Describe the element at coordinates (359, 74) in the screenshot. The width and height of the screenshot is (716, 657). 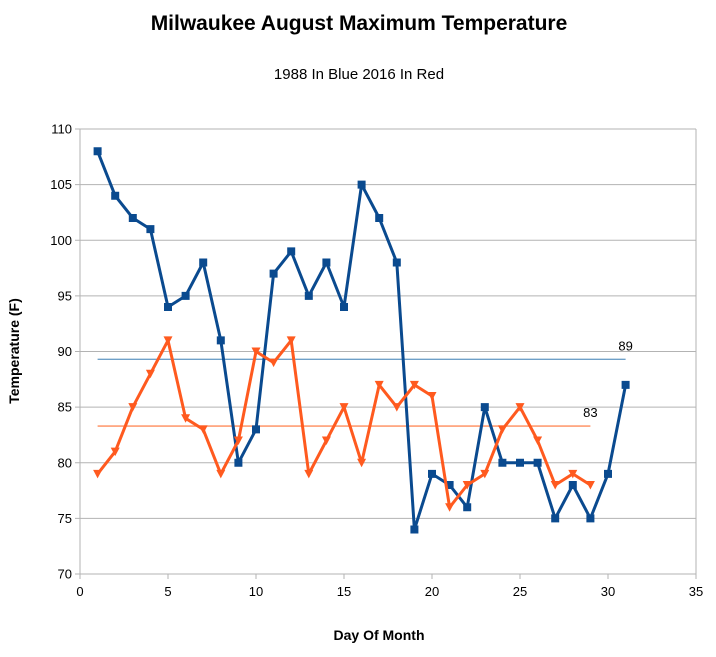
I see `chart-subtitle: 1988 In Blue 2016 In Red` at that location.